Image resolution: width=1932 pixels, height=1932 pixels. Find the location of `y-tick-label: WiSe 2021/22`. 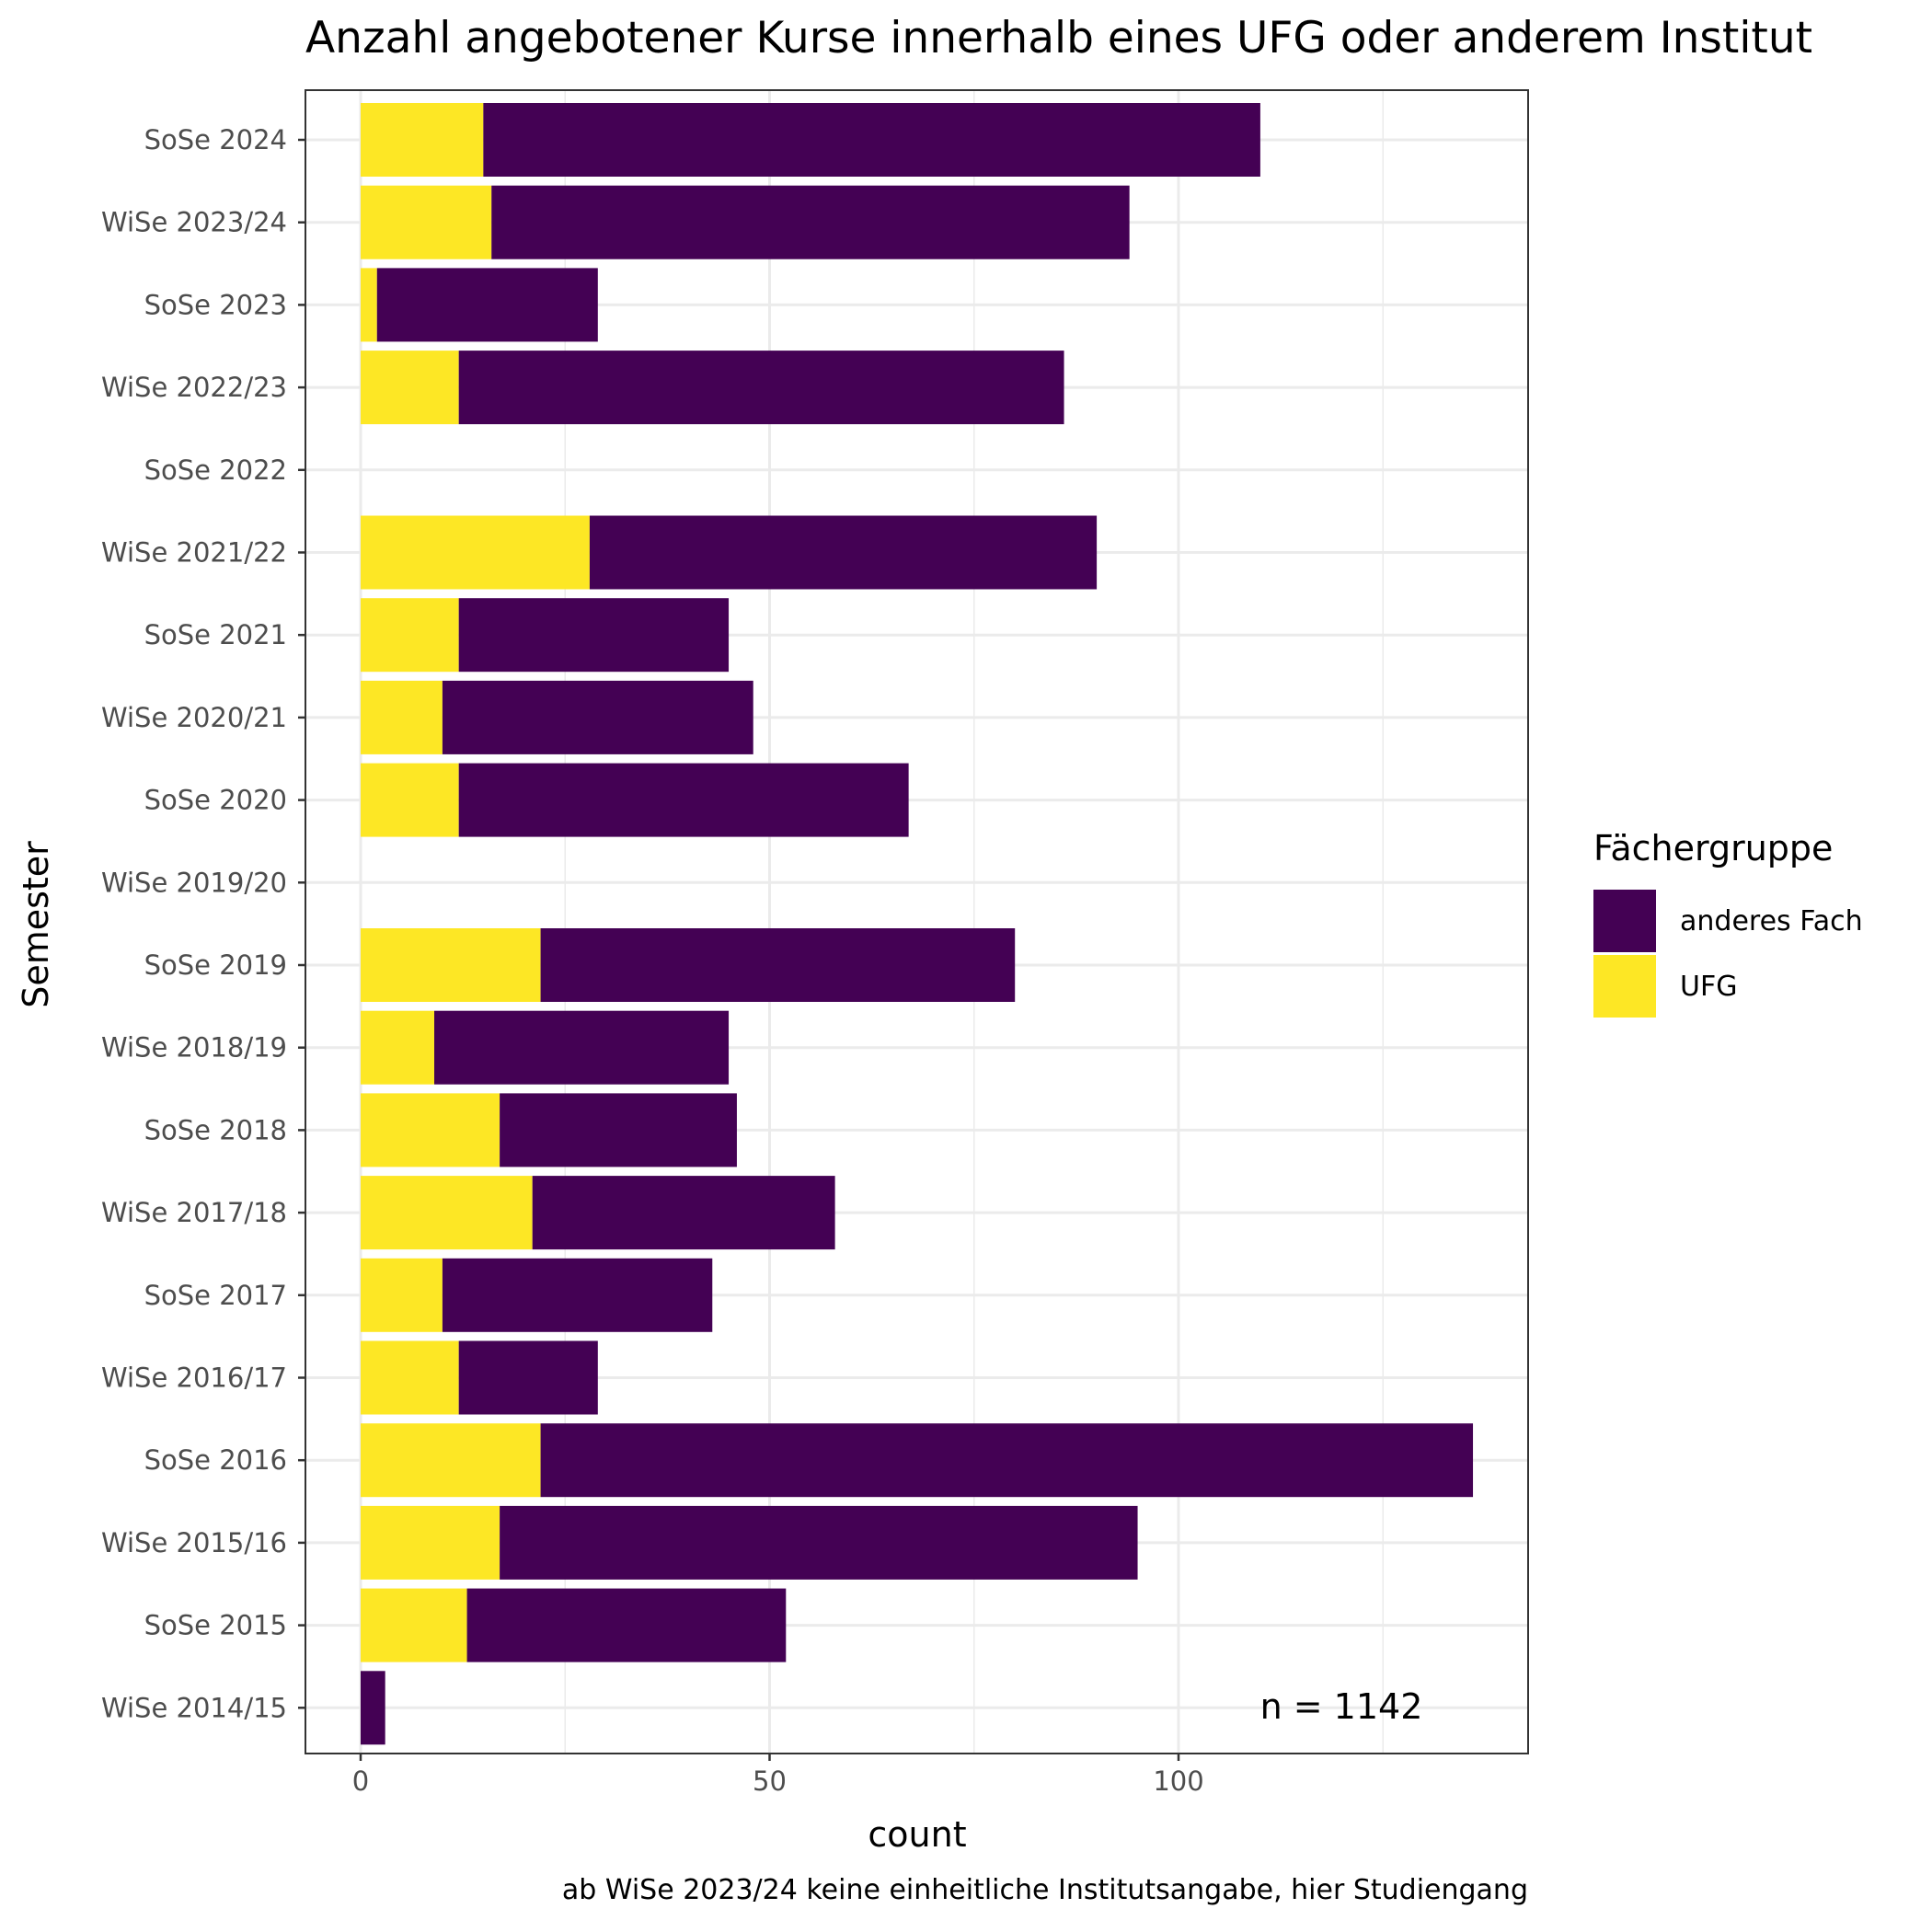

y-tick-label: WiSe 2021/22 is located at coordinates (194, 553).